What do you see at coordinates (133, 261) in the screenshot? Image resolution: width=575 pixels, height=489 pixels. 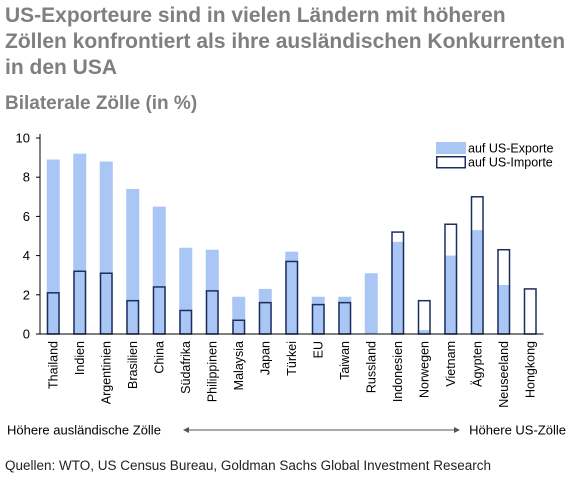 I see `bar-export-brasilien` at bounding box center [133, 261].